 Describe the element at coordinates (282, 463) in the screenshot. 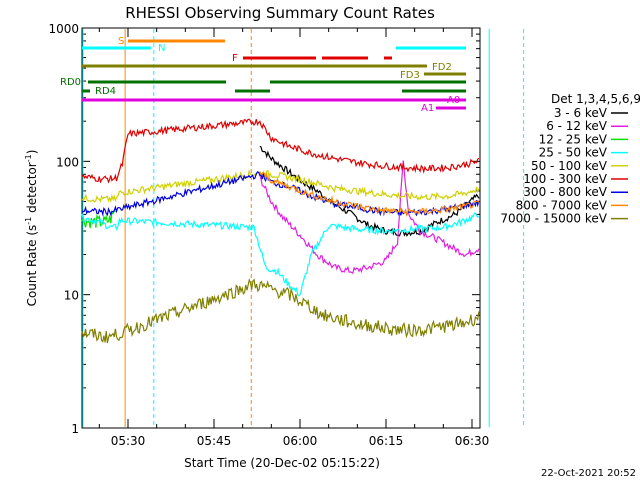

I see `x-axis-label: Start Time (20-Dec-02 05:15:22)` at that location.